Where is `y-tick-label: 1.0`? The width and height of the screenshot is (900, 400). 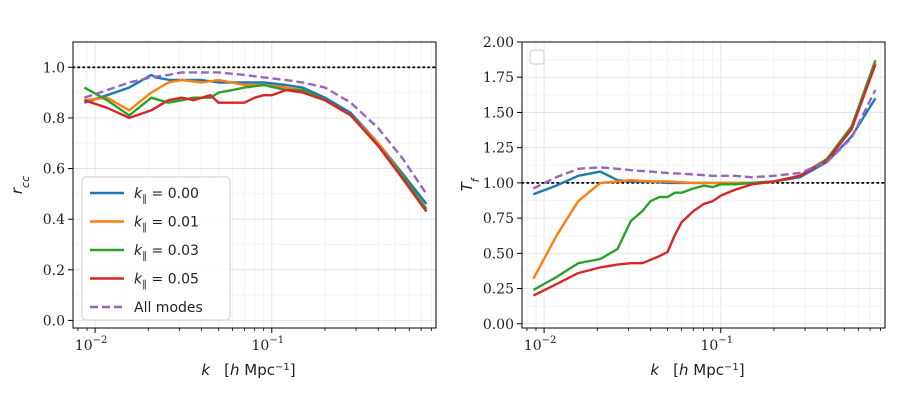 y-tick-label: 1.0 is located at coordinates (54, 68).